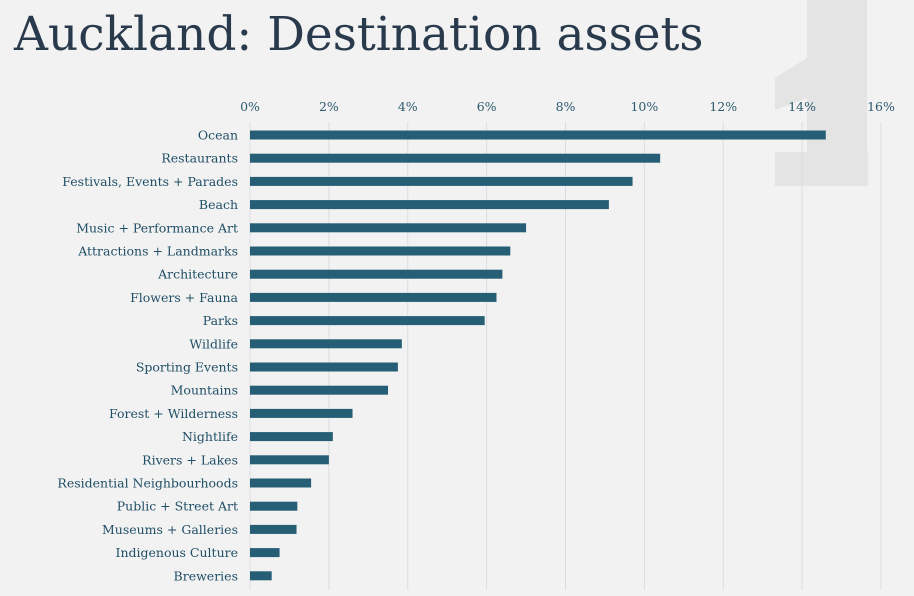  What do you see at coordinates (187, 367) in the screenshot?
I see `category-label: Sporting Events` at bounding box center [187, 367].